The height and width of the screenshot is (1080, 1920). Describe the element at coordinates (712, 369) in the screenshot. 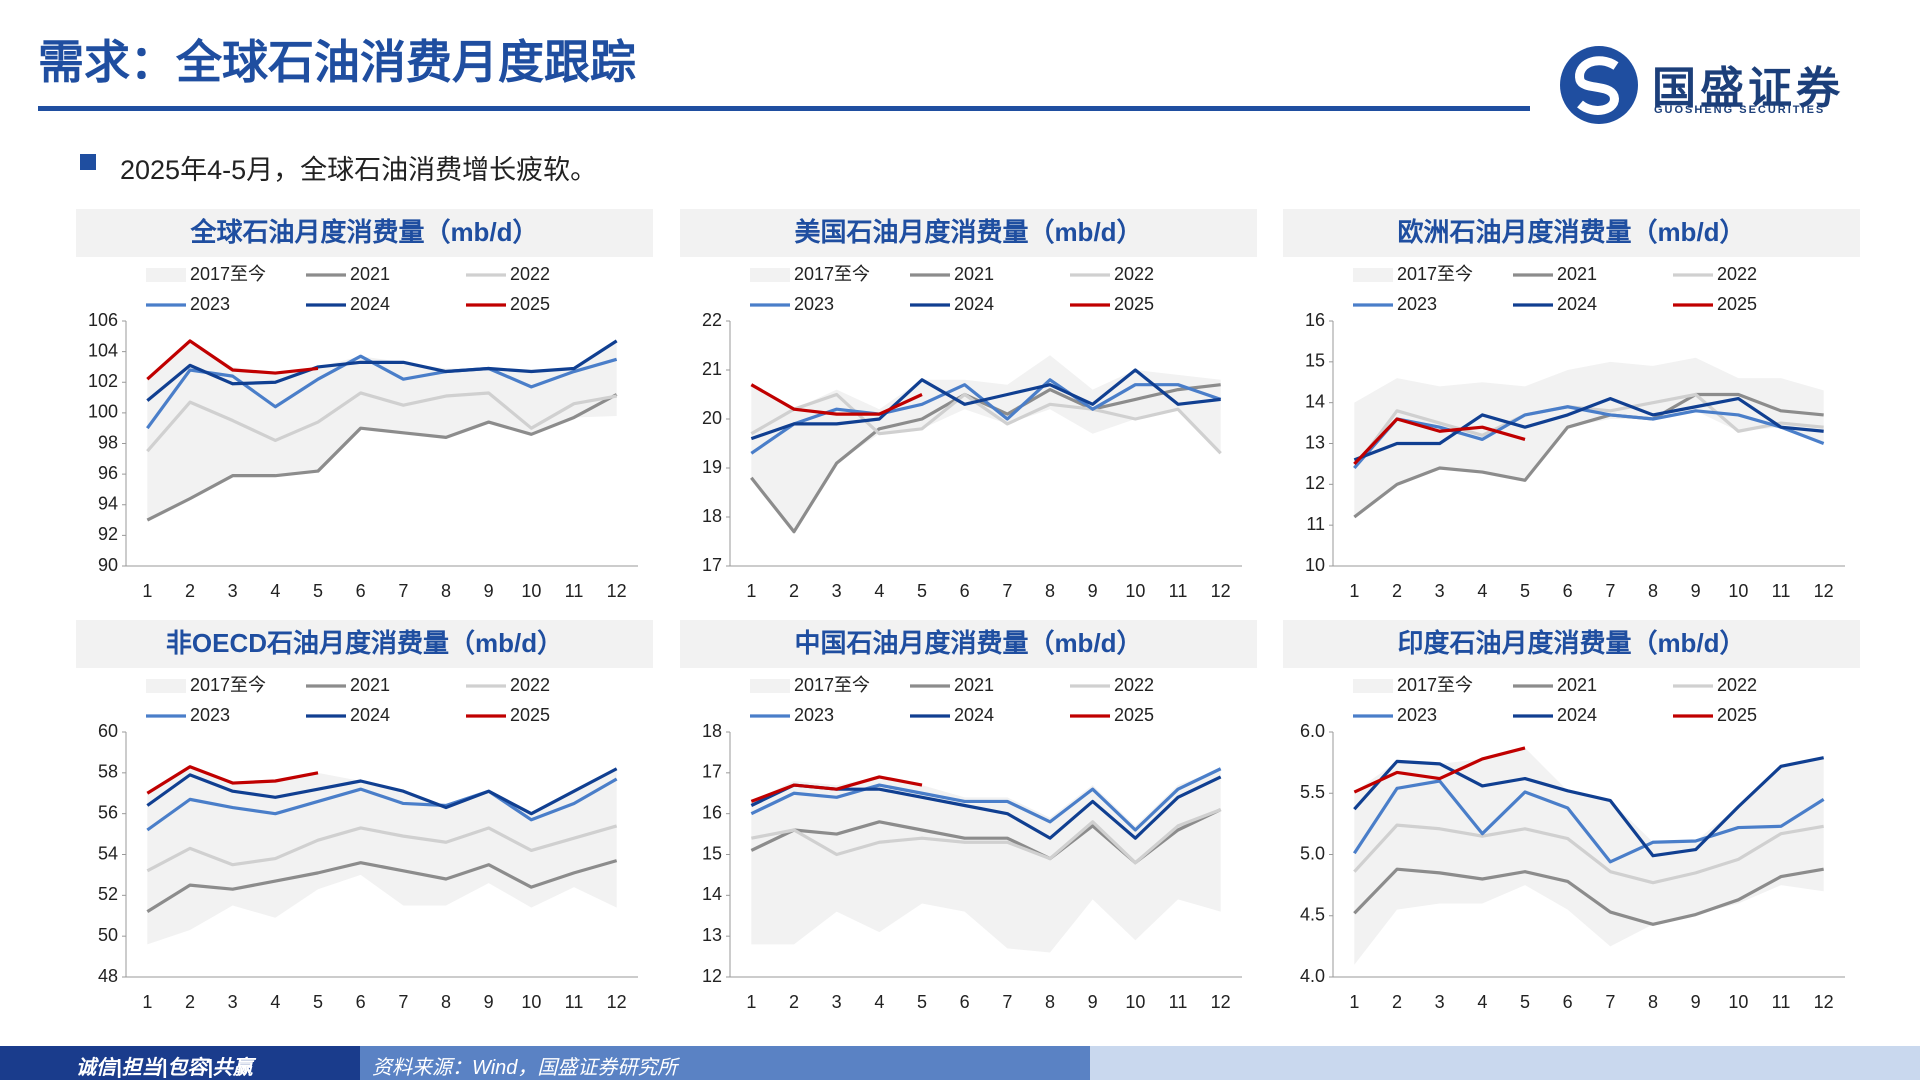

I see `y-tick-label: 21` at that location.